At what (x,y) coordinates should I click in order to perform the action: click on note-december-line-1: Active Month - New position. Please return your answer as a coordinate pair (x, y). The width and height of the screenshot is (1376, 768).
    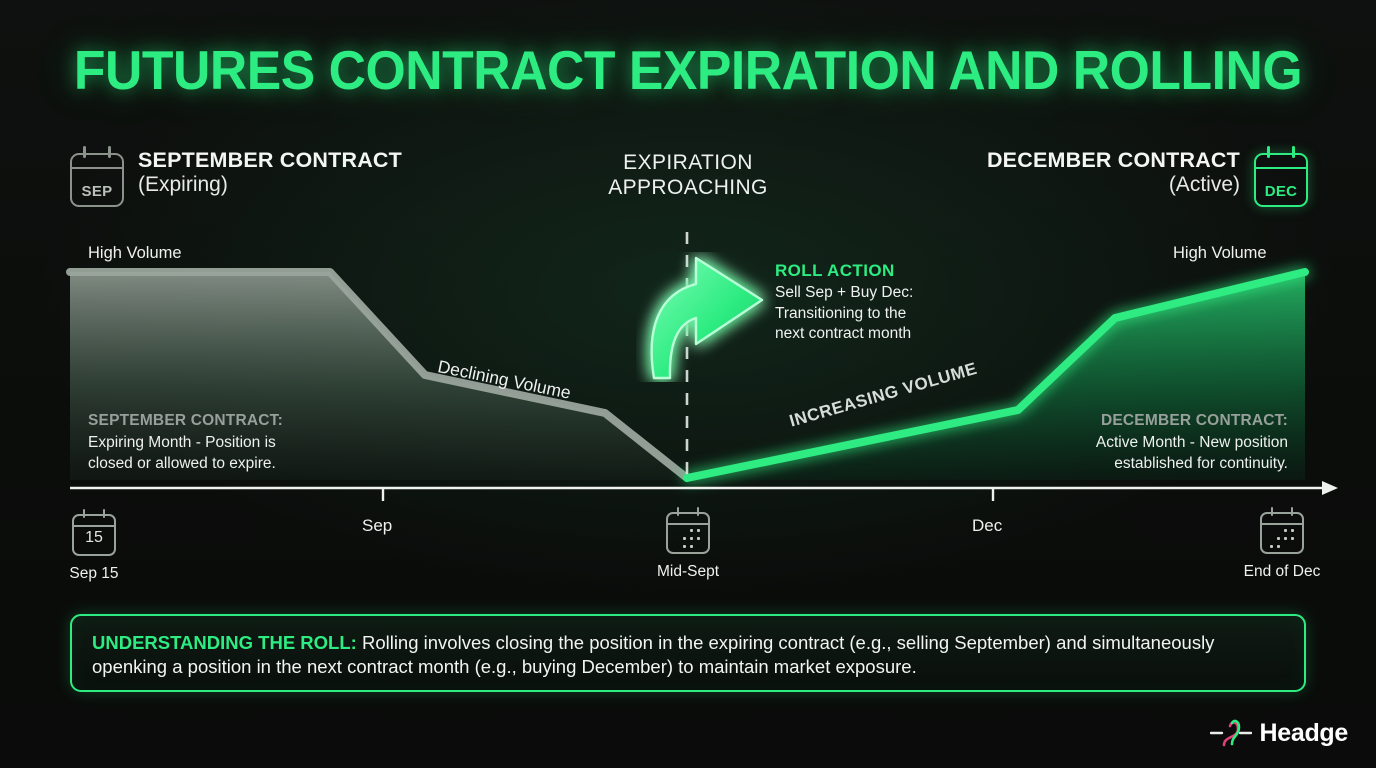
    Looking at the image, I should click on (1191, 443).